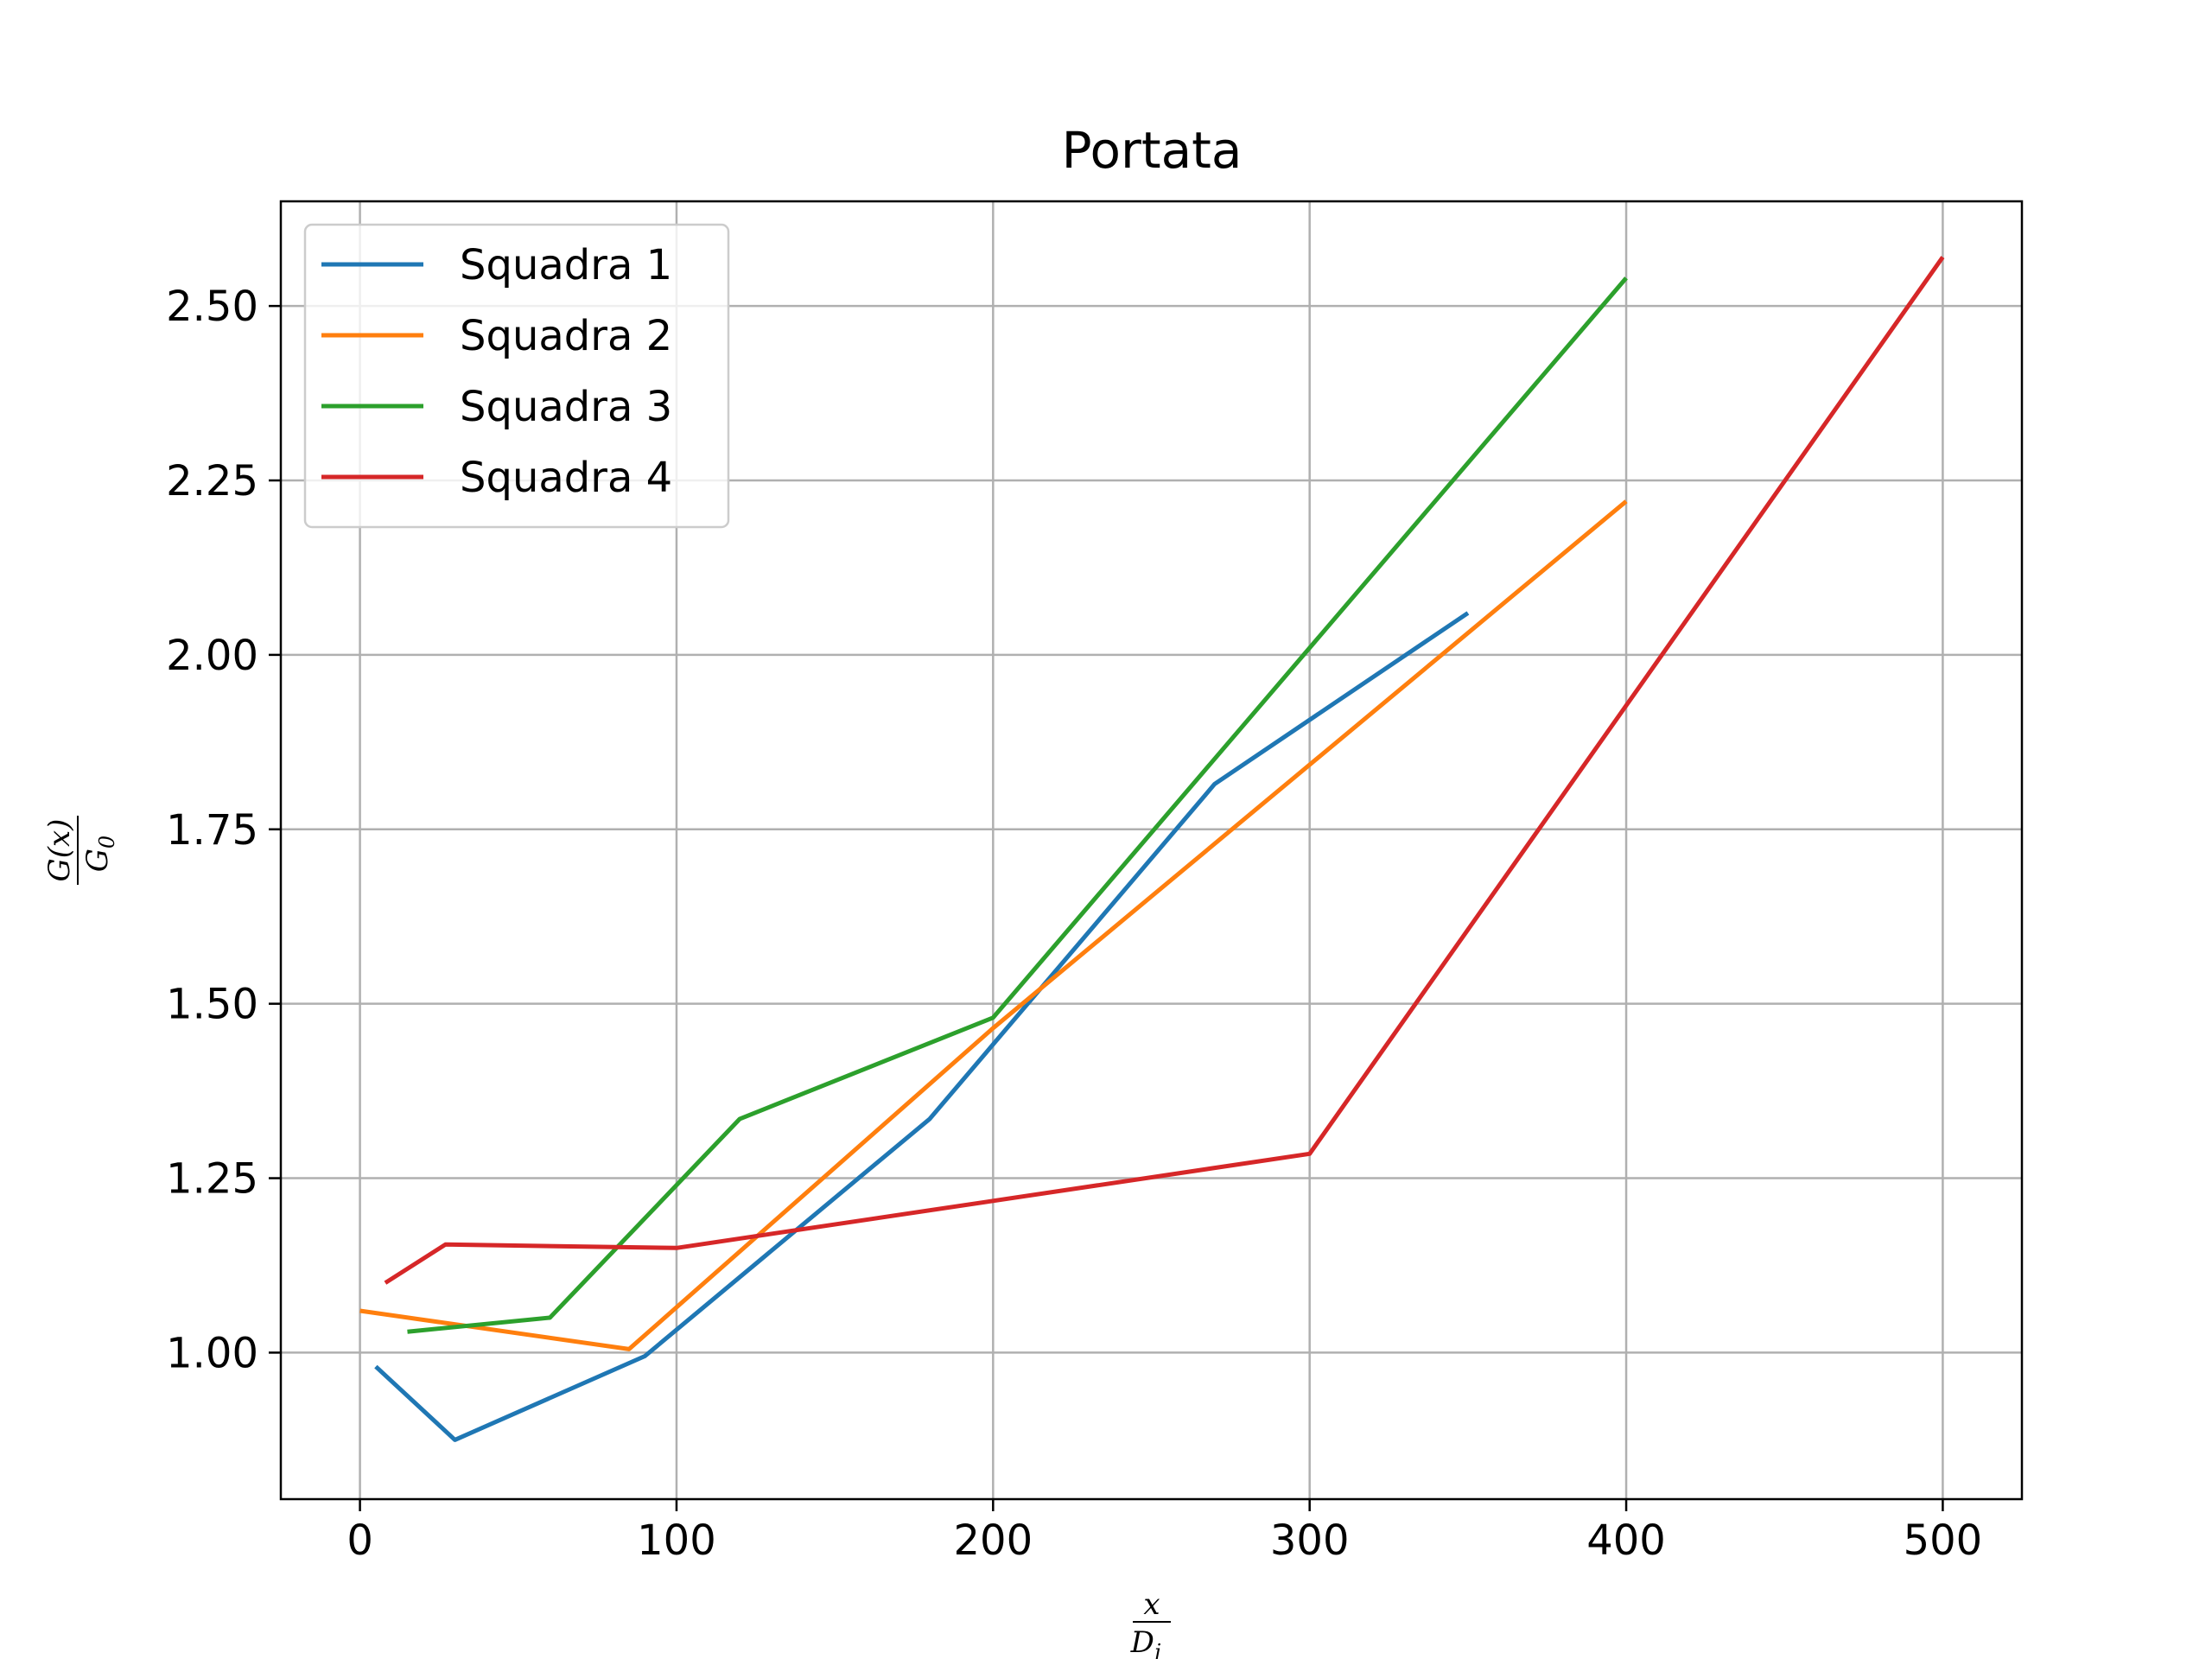  Describe the element at coordinates (359, 1540) in the screenshot. I see `x-tick-label: 0` at that location.